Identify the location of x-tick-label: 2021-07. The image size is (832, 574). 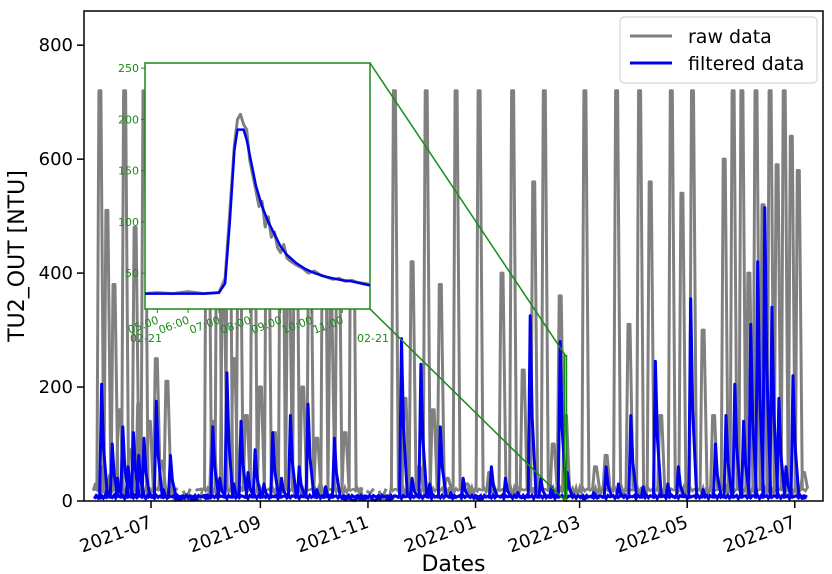
(116, 534).